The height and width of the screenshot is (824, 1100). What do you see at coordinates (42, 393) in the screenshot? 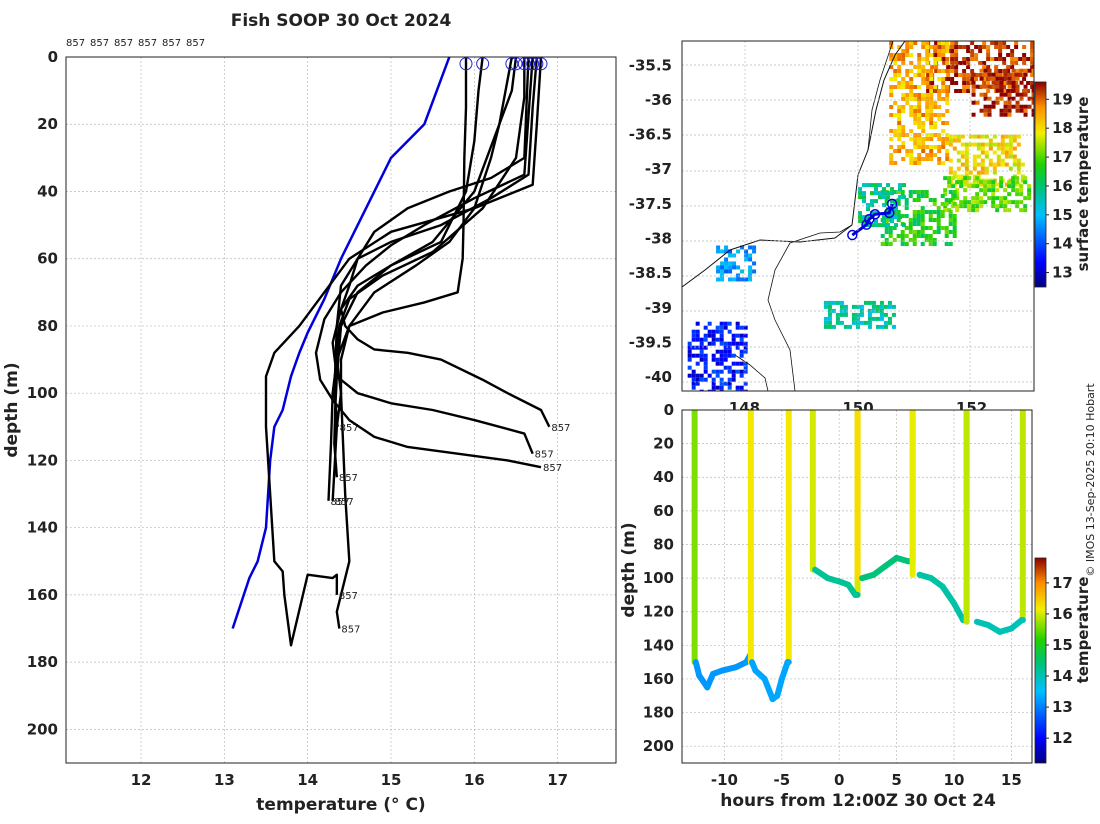
I see `profile-y-tick: 100` at bounding box center [42, 393].